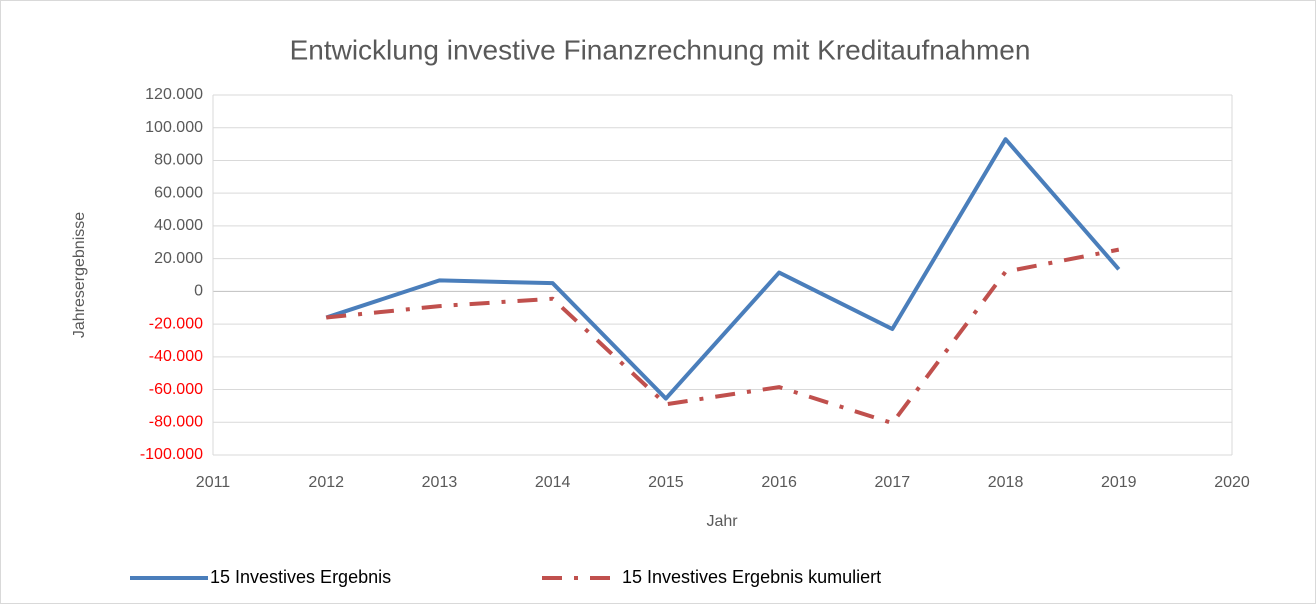 Image resolution: width=1316 pixels, height=604 pixels. What do you see at coordinates (178, 258) in the screenshot?
I see `y-tick-label: 20.000` at bounding box center [178, 258].